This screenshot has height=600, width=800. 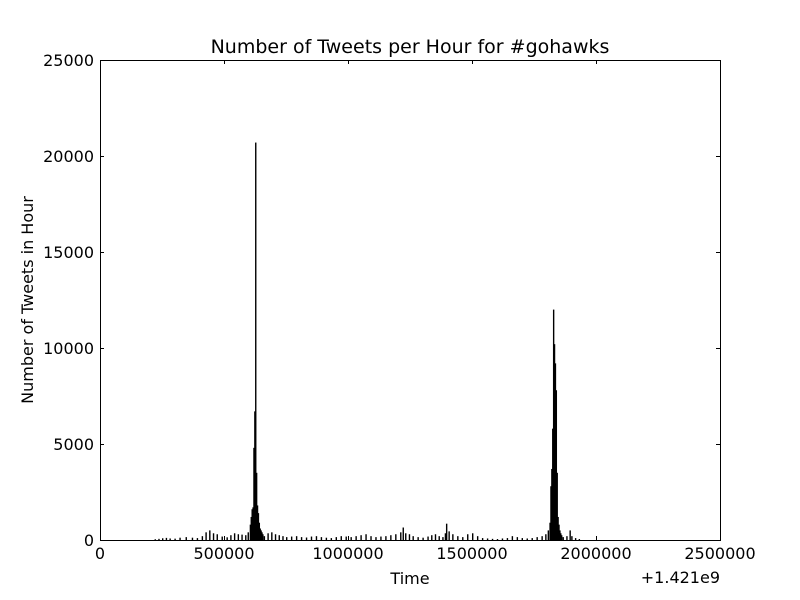 I want to click on y-tick-label: 5000, so click(x=73, y=444).